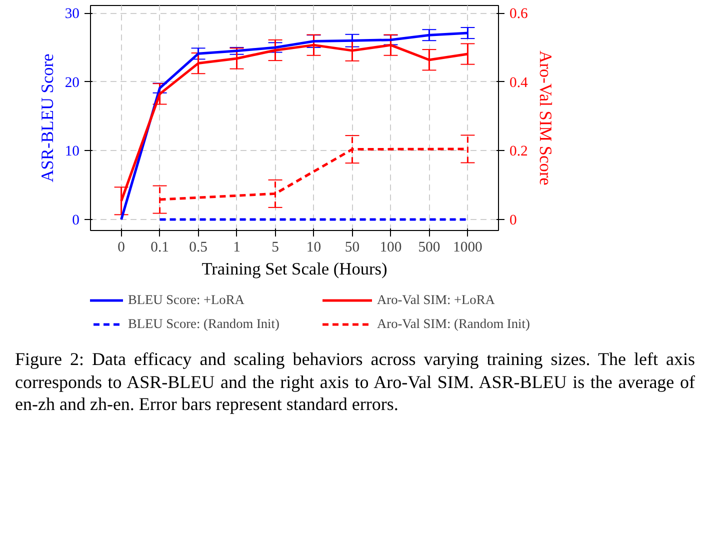 This screenshot has width=711, height=552. I want to click on y-tick-label: 20, so click(72, 82).